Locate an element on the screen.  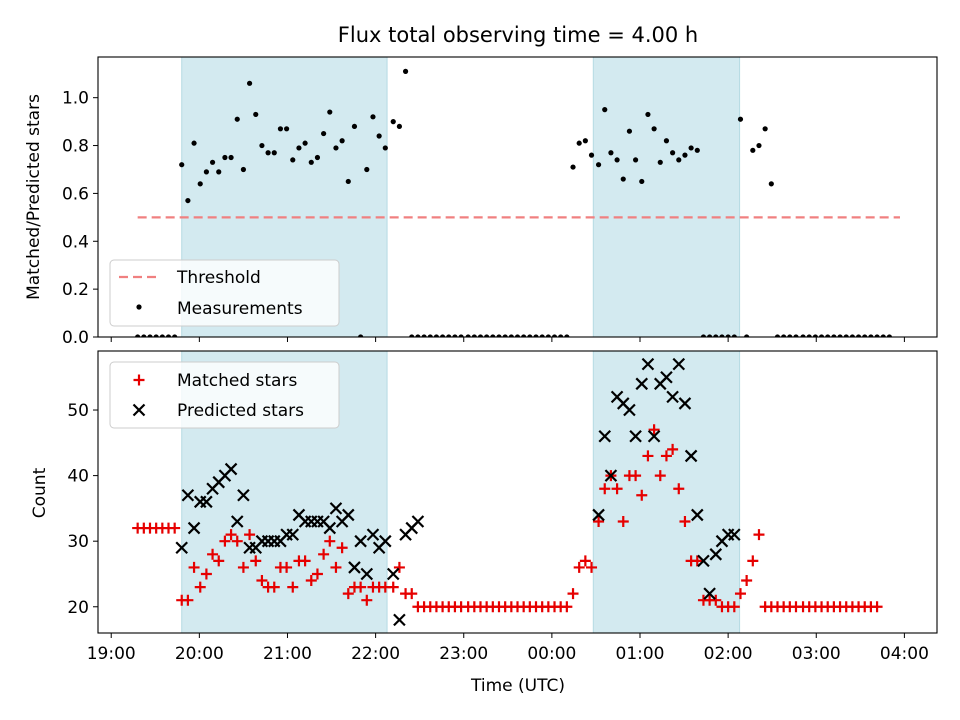
x-tick-label: 03:00 is located at coordinates (816, 654).